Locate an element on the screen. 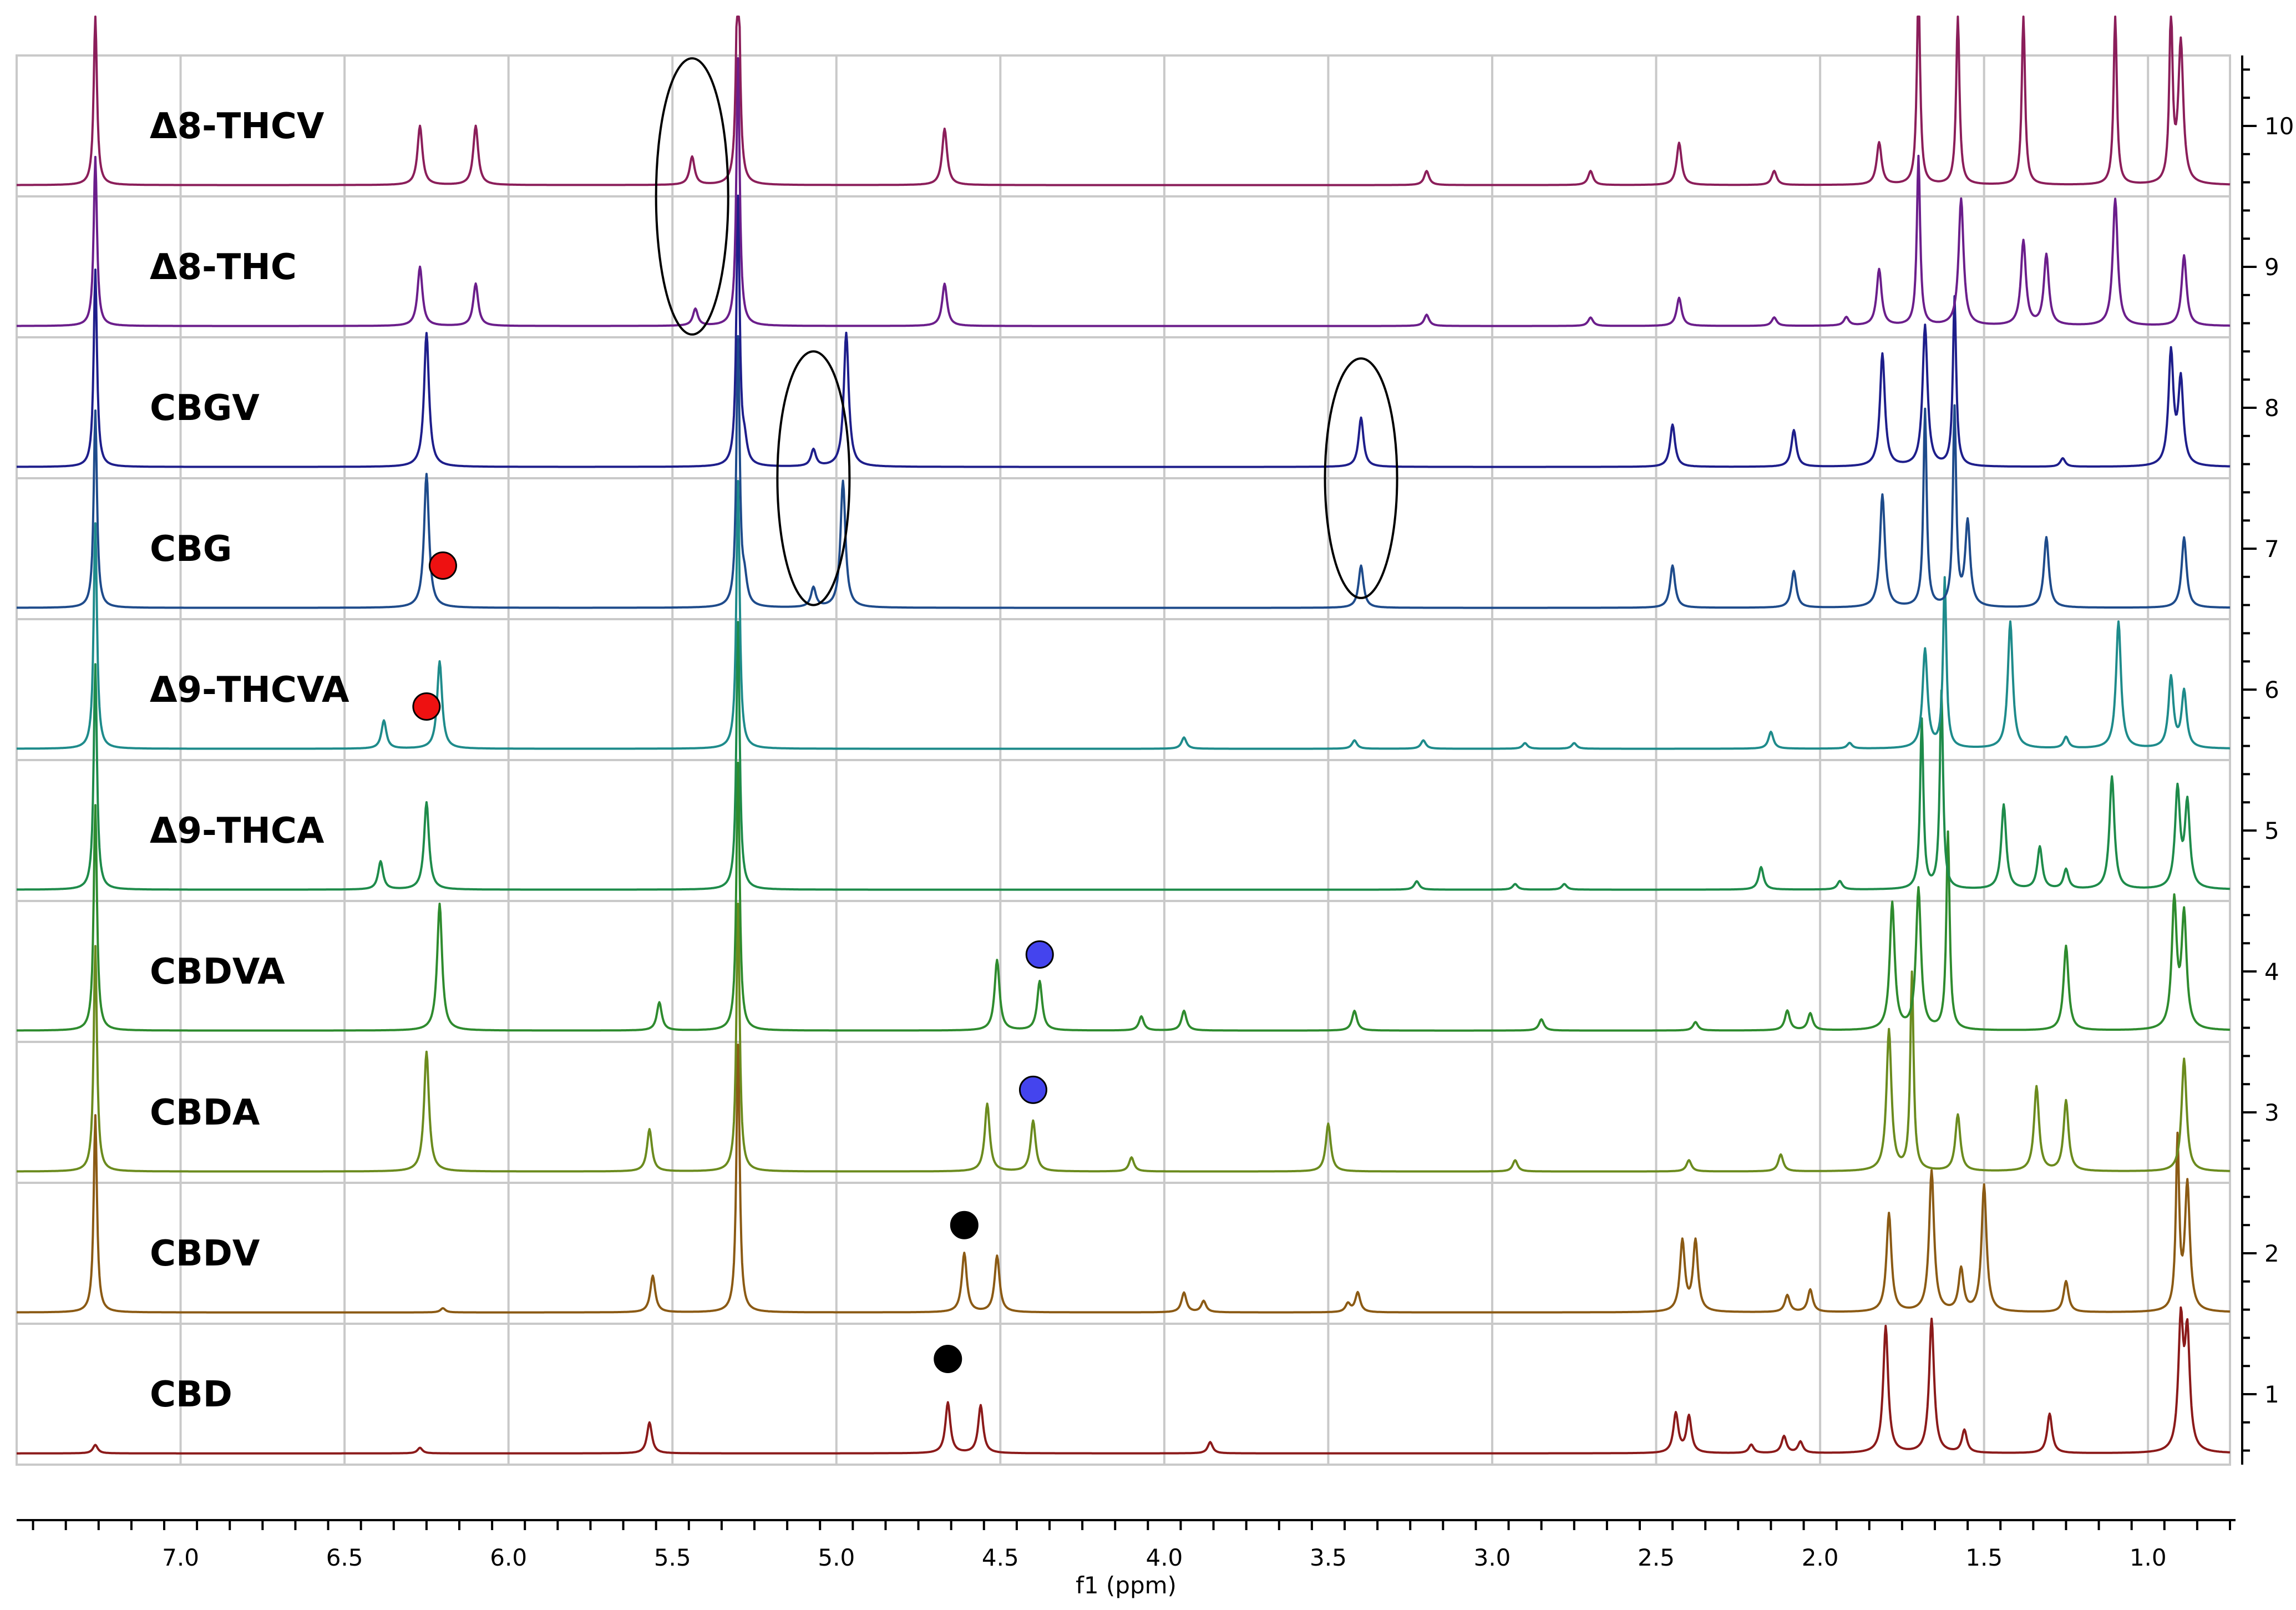 The height and width of the screenshot is (1610, 2296). x-tick-label: 6.0 is located at coordinates (508, 1557).